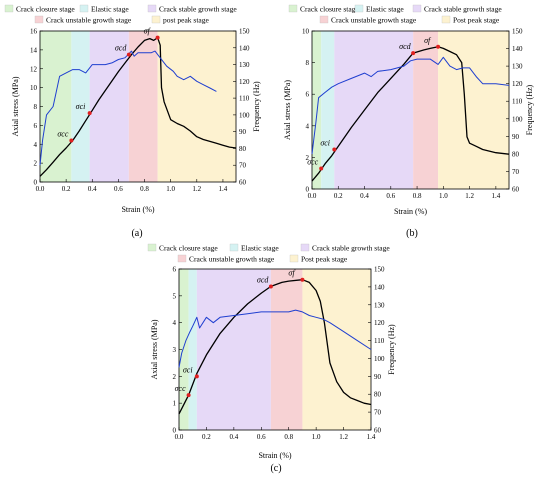 Image resolution: width=550 pixels, height=483 pixels. I want to click on stage-band-unstable, so click(426, 110).